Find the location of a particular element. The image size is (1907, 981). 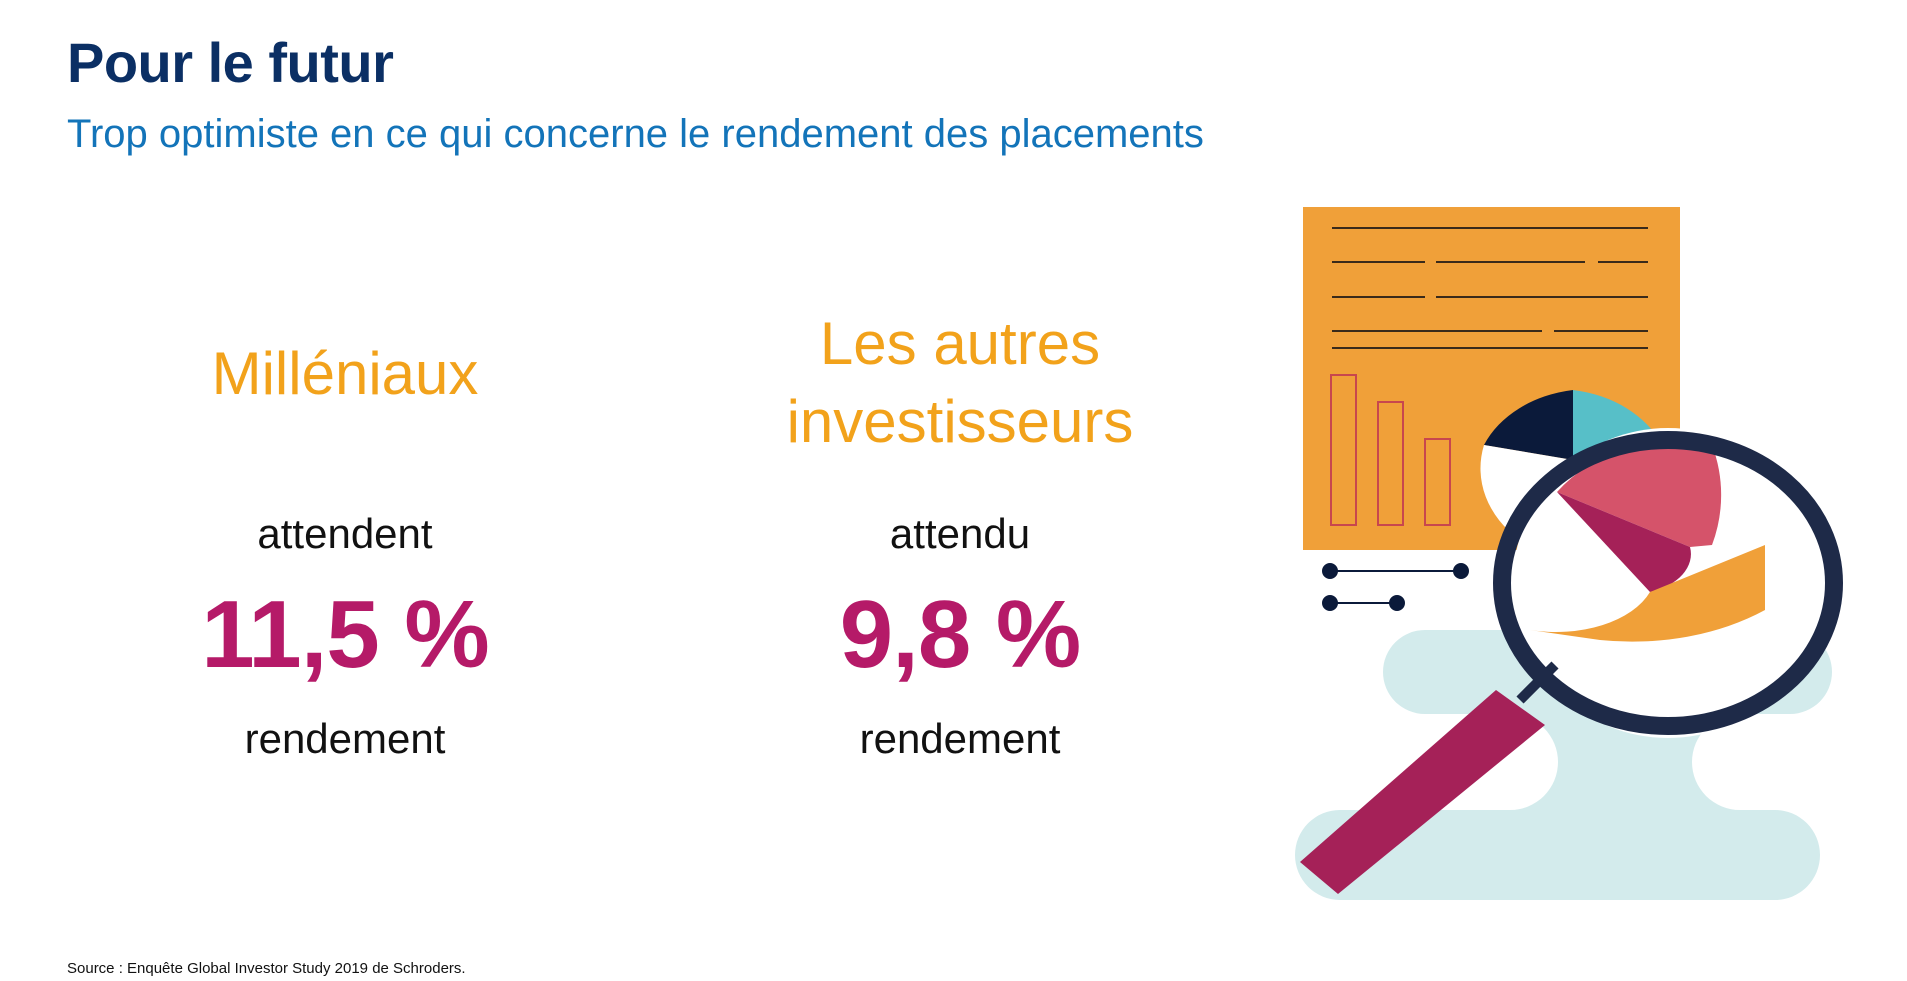

other-investors-label-line1: Les autres is located at coordinates (960, 343).